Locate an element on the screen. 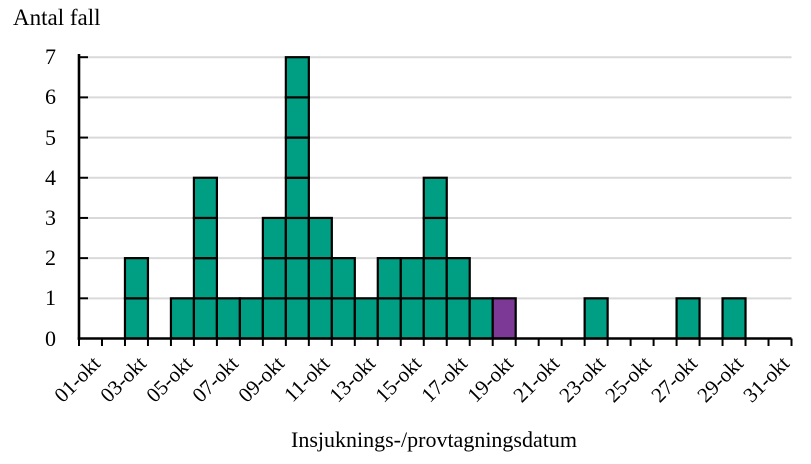  y-tick-label: 1 is located at coordinates (50, 298).